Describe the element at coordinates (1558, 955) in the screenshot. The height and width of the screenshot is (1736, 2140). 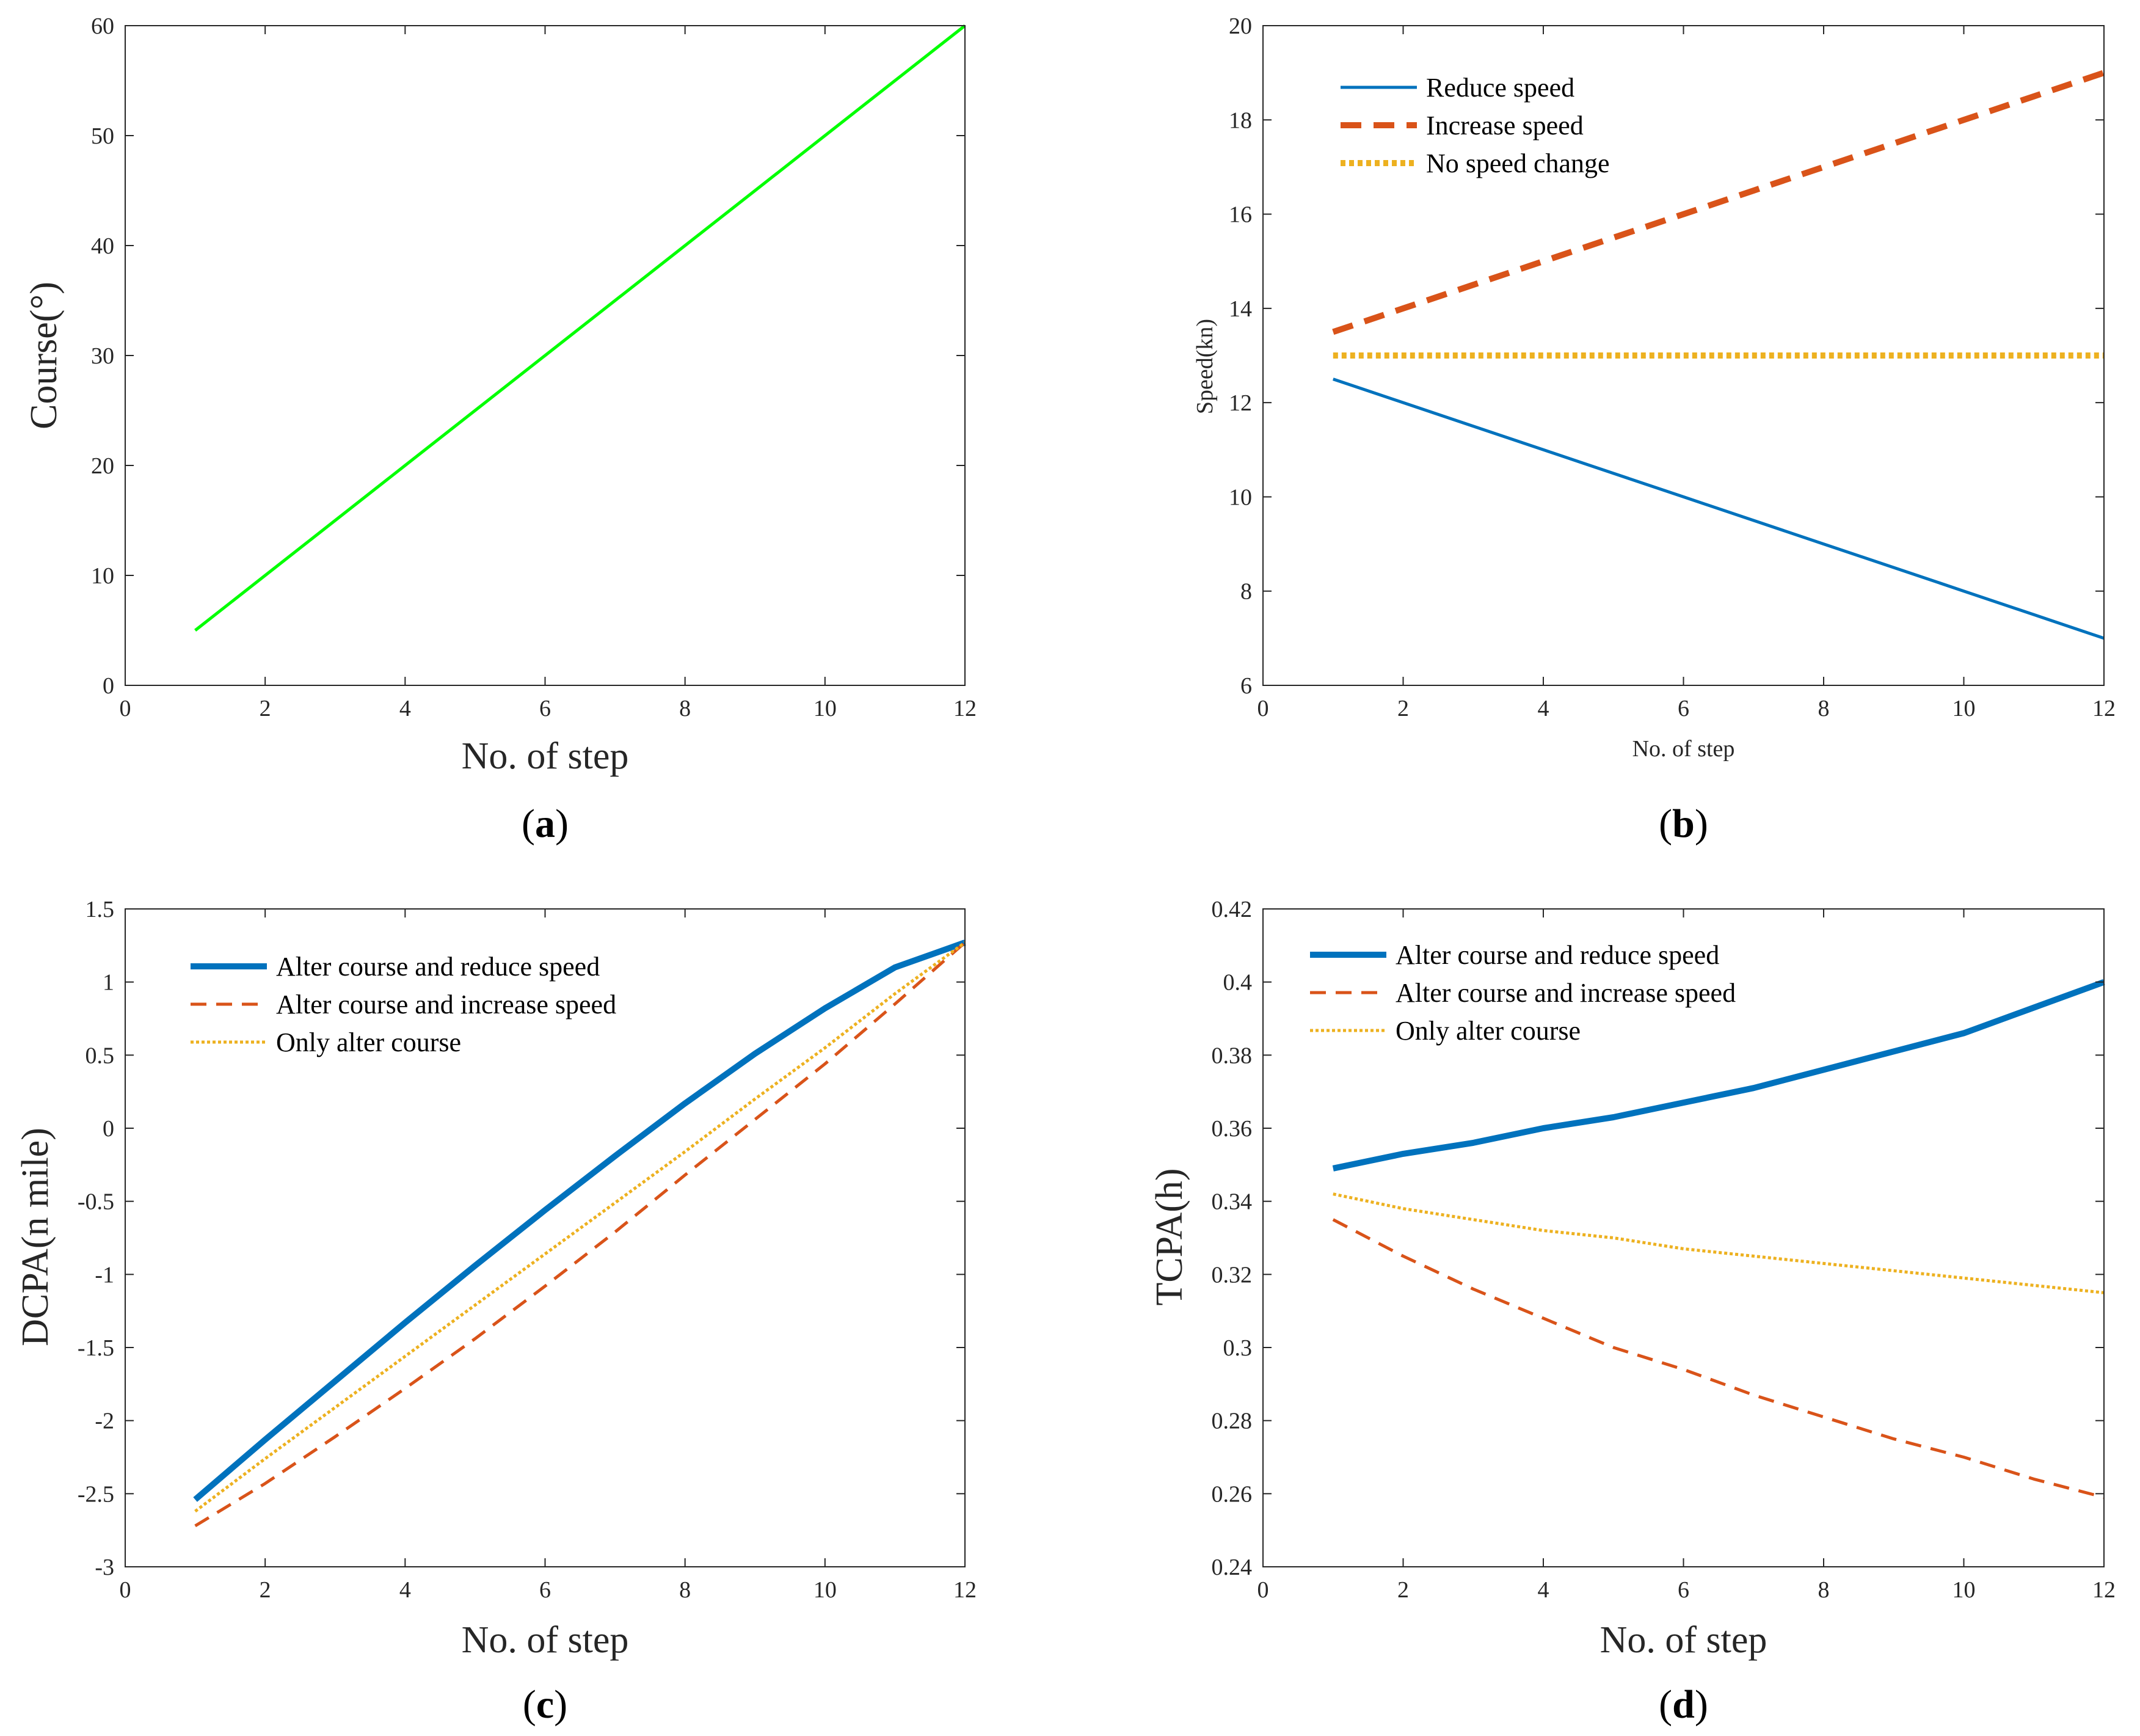
I see `legend-label-d-0: Alter course and reduce speed` at that location.